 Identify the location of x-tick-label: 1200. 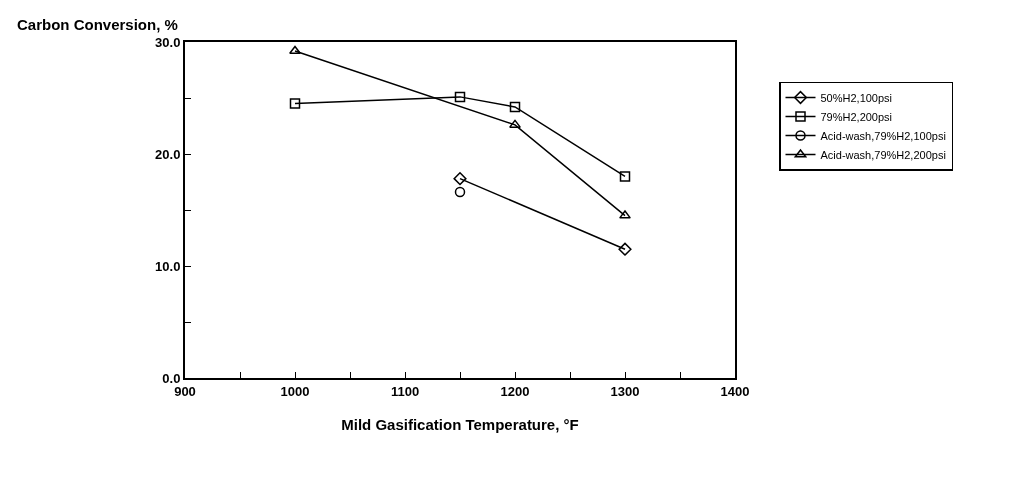
(515, 391).